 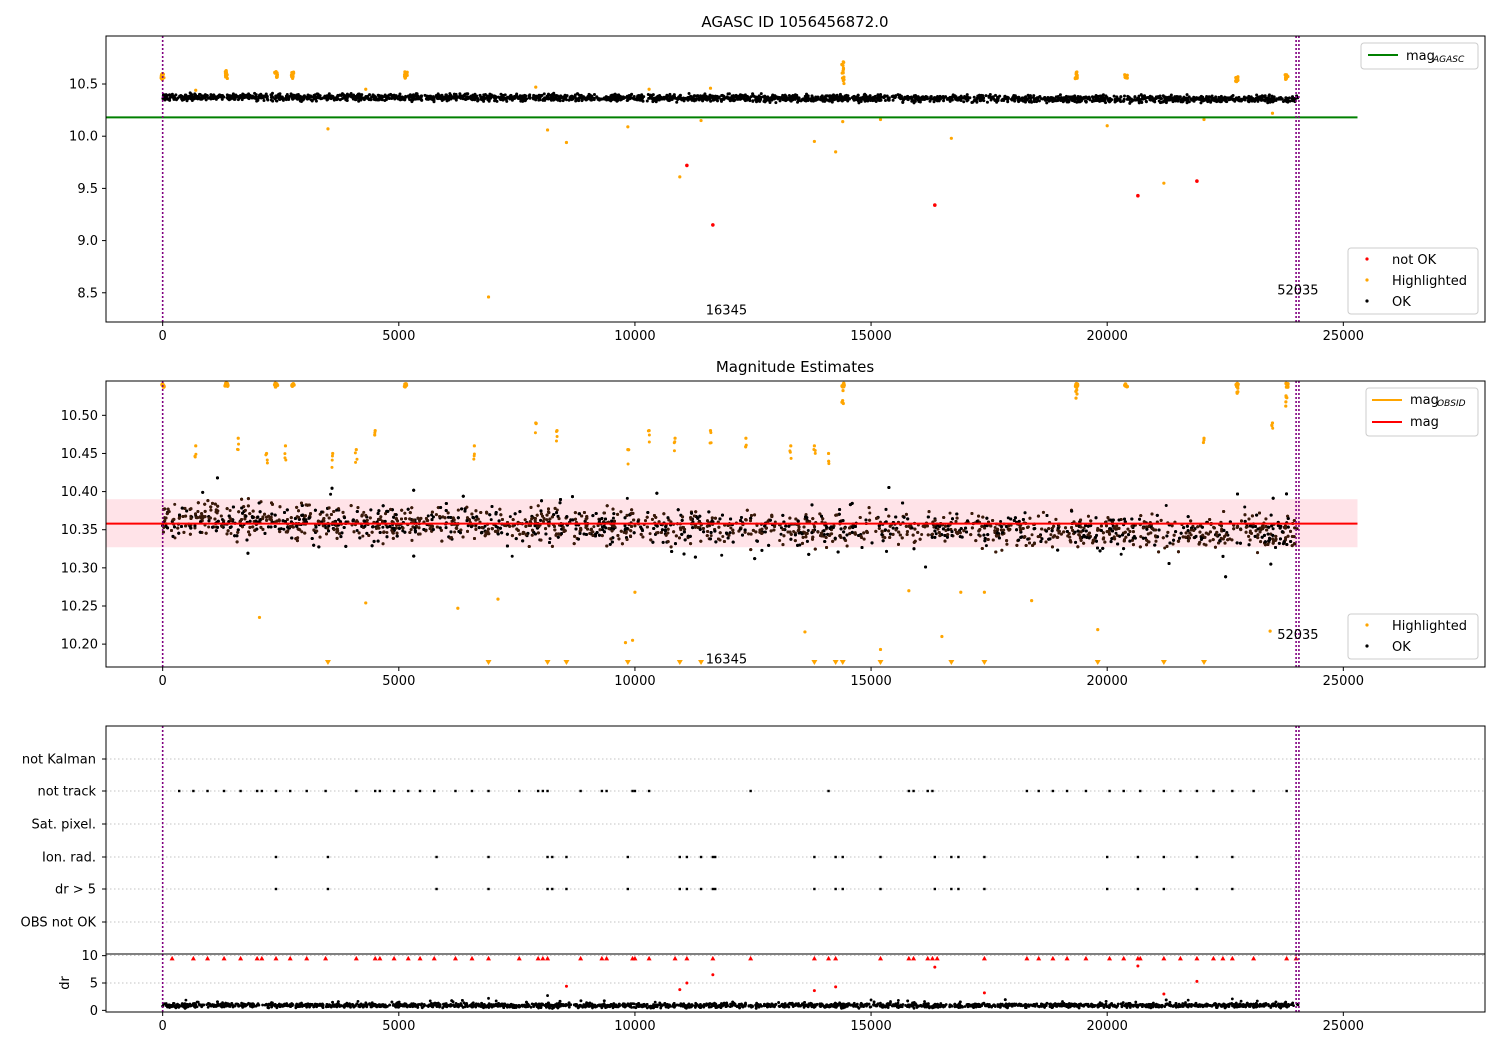 I want to click on y-tick-label: 8.5, so click(x=87, y=293).